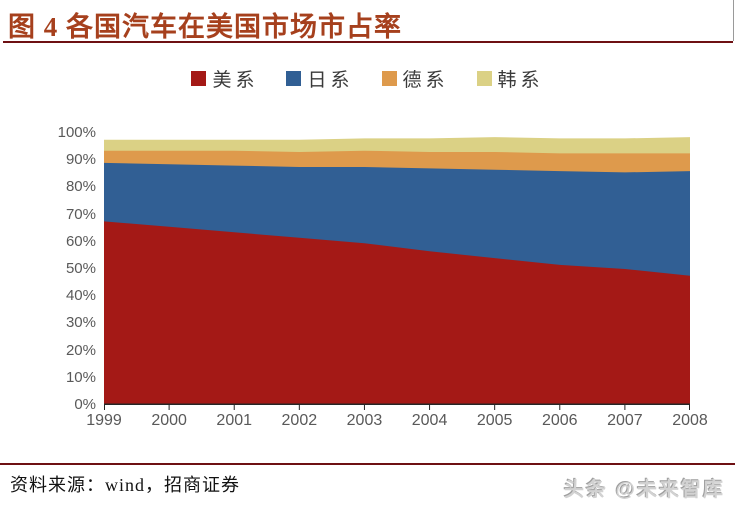 The image size is (735, 510). Describe the element at coordinates (80, 187) in the screenshot. I see `y-axis-tick-label: 80%` at that location.